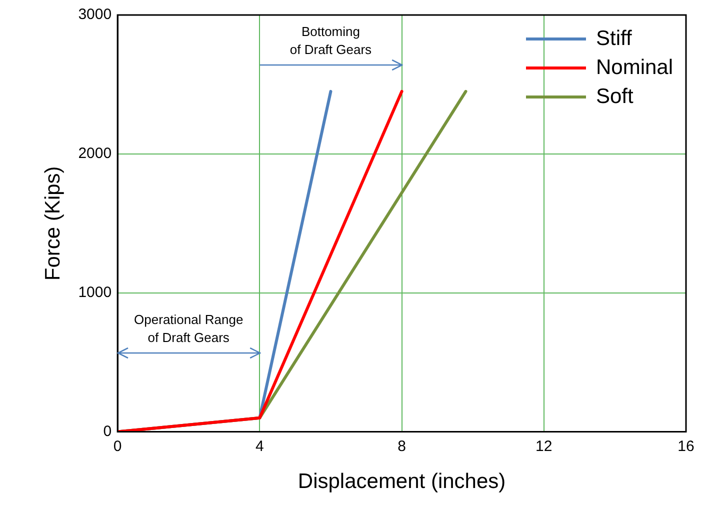  I want to click on y-tick-label: 1000, so click(95, 293).